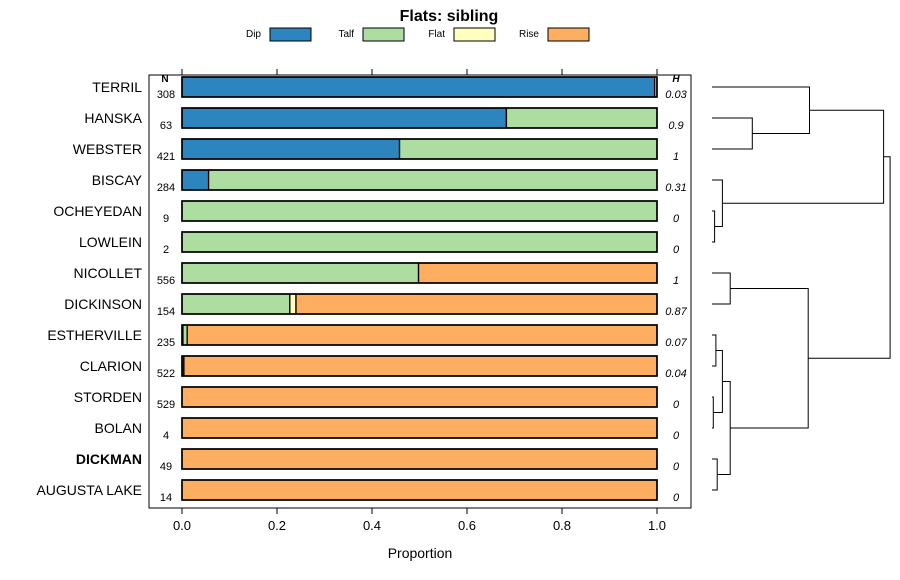 This screenshot has height=580, width=900. Describe the element at coordinates (94, 335) in the screenshot. I see `category-label: ESTHERVILLE` at that location.